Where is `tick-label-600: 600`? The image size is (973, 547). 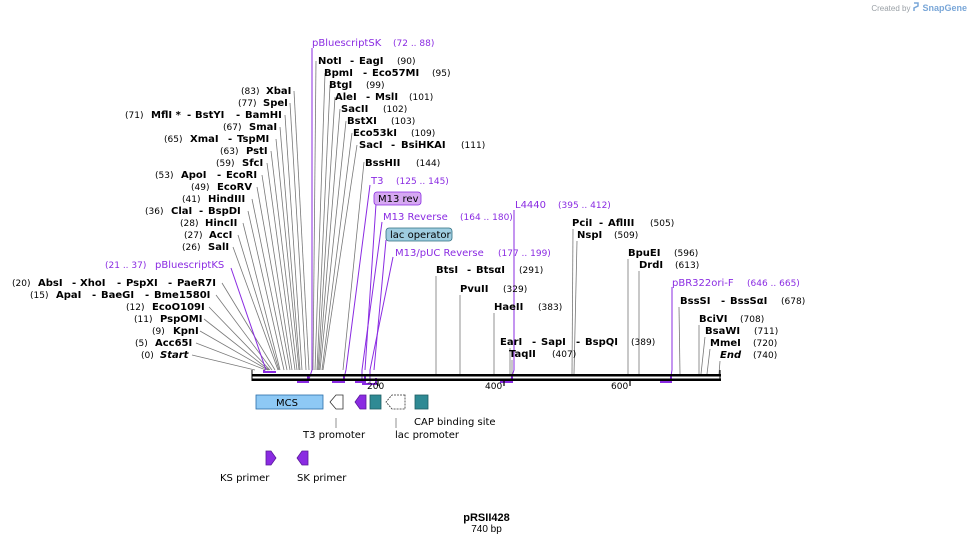
tick-label-600: 600 is located at coordinates (619, 387).